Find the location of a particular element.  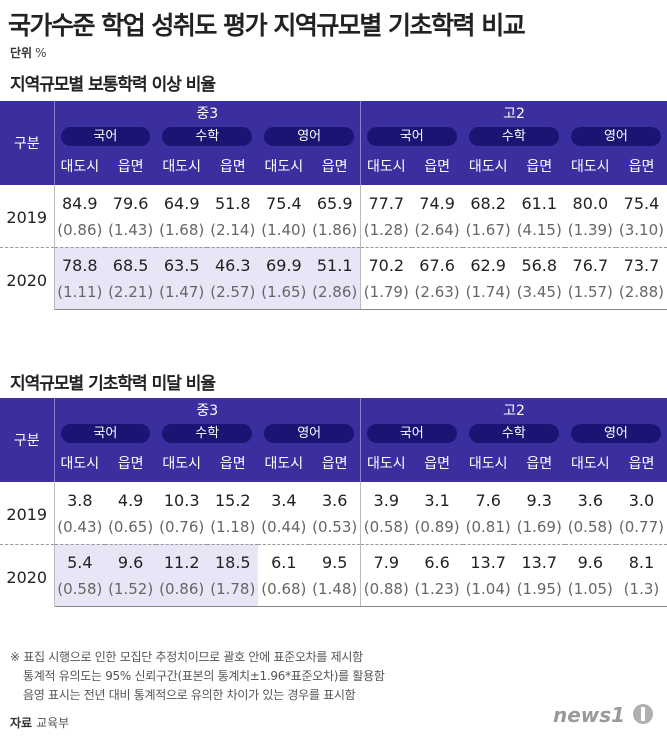

se-cell: (2.64) is located at coordinates (437, 230).